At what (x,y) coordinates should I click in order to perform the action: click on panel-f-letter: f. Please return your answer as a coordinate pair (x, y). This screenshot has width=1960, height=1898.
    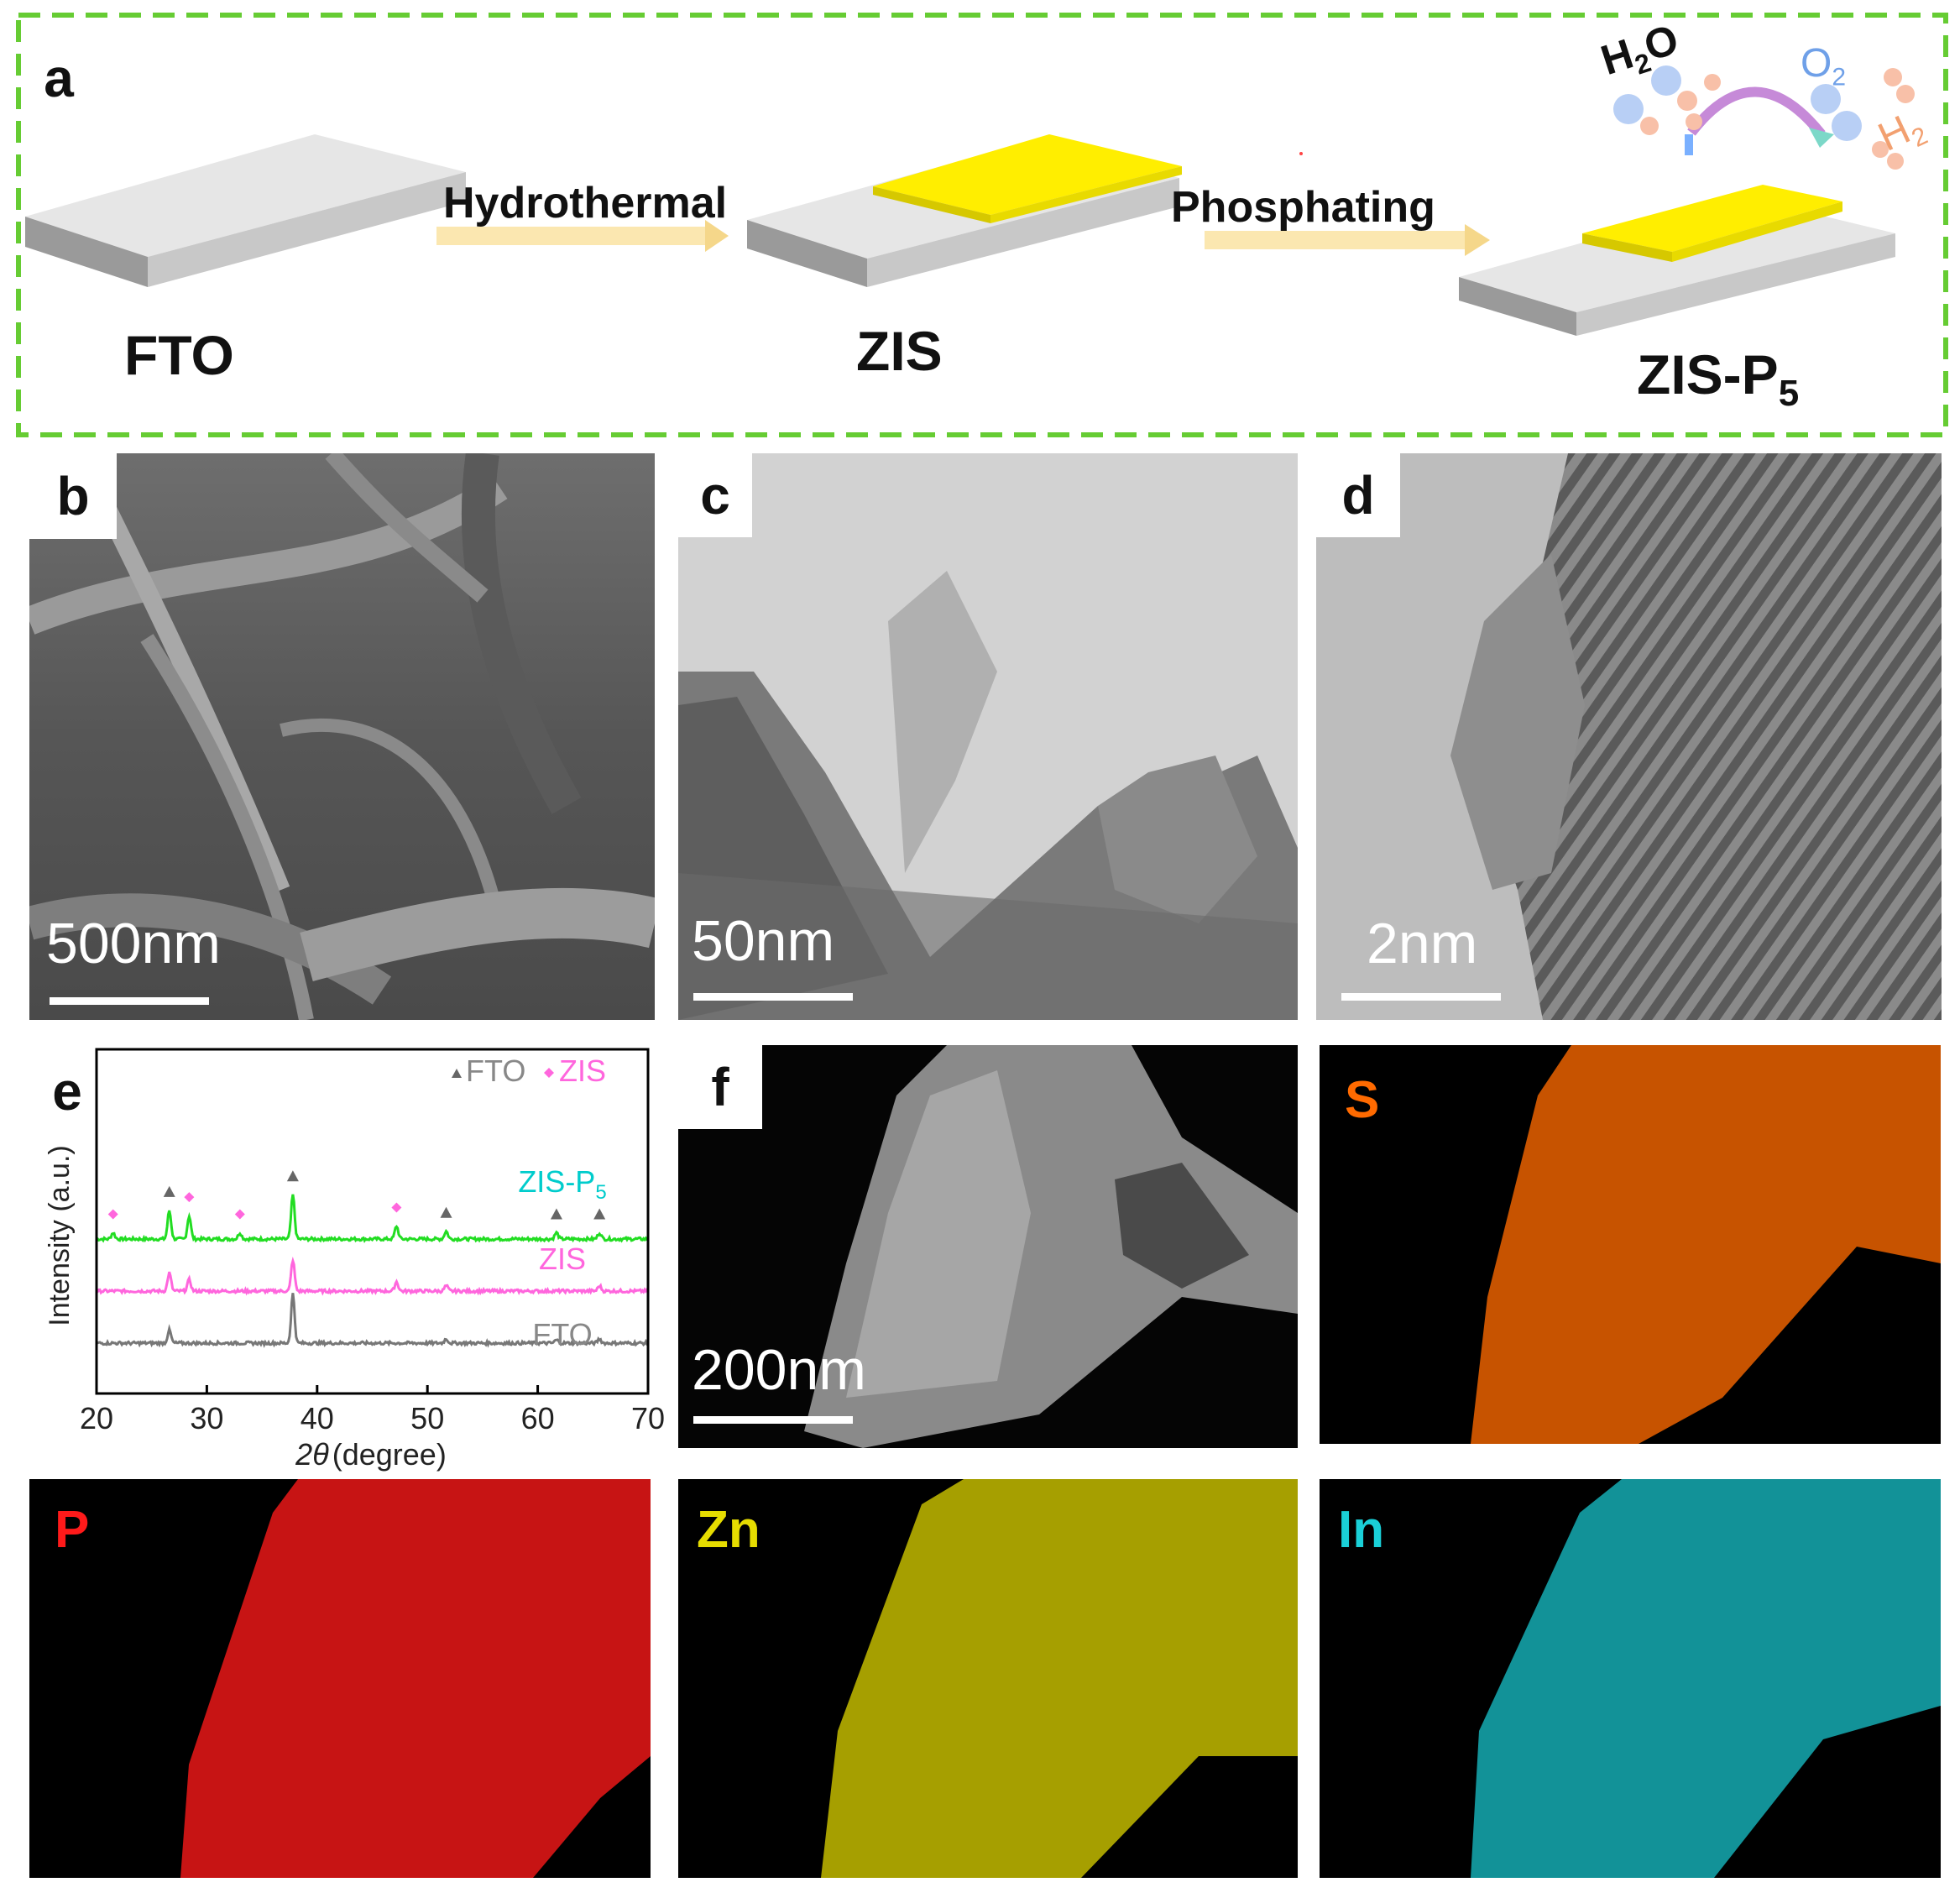
    Looking at the image, I should click on (720, 1087).